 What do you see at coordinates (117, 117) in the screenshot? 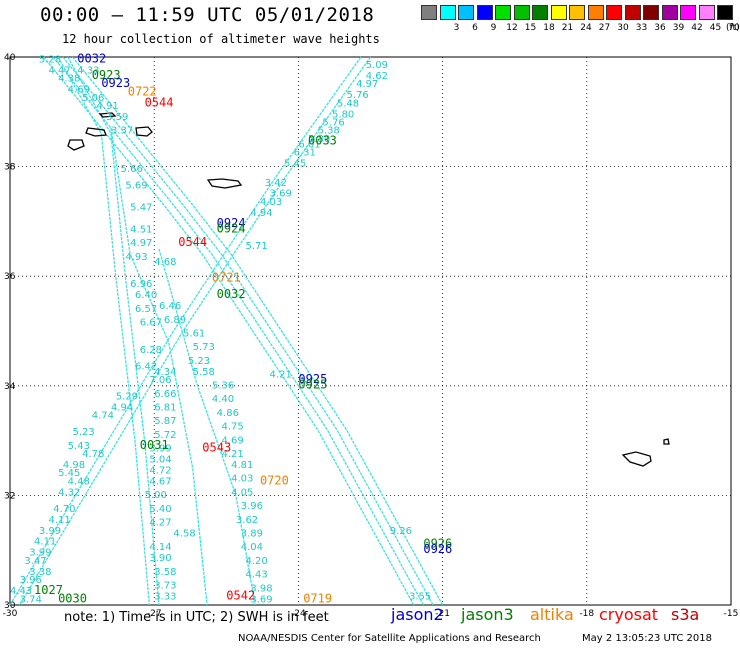
I see `swh-value-label: 3.59` at bounding box center [117, 117].